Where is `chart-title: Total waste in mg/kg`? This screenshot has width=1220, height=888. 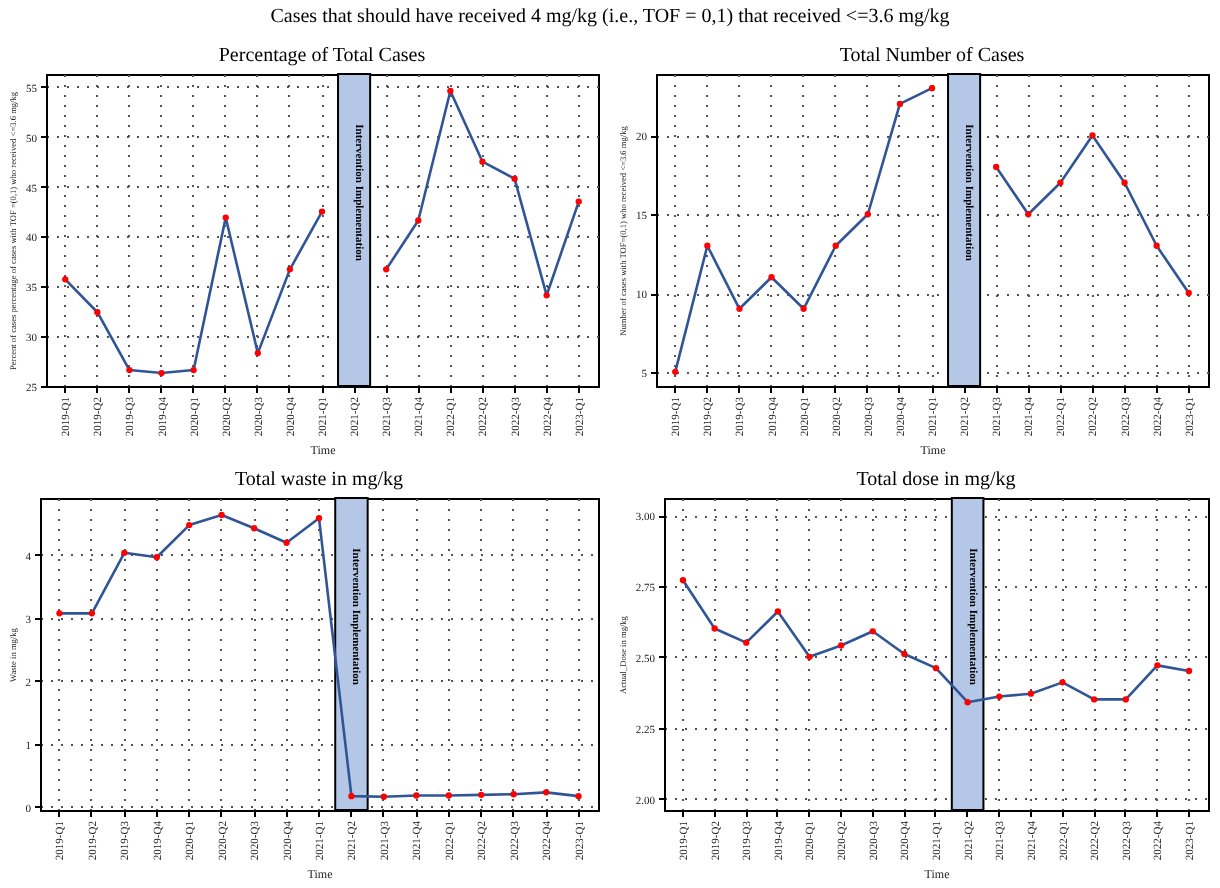 chart-title: Total waste in mg/kg is located at coordinates (319, 480).